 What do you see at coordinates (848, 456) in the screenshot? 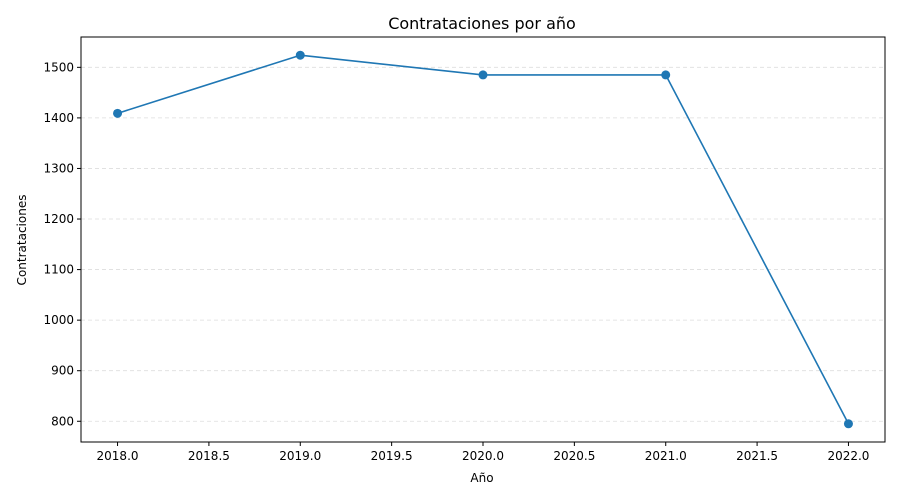
I see `x-tick-label: 2022.0` at bounding box center [848, 456].